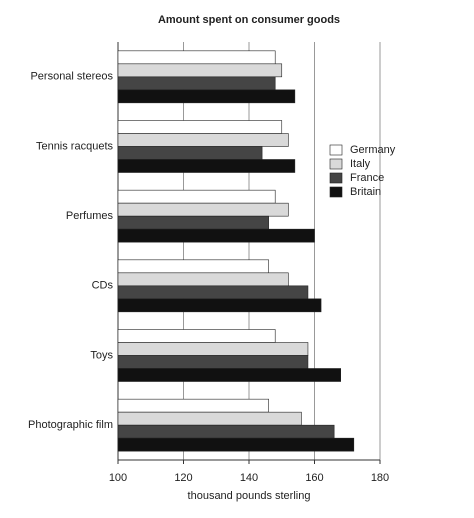 The image size is (474, 518). Describe the element at coordinates (360, 164) in the screenshot. I see `legend-label: Italy` at that location.